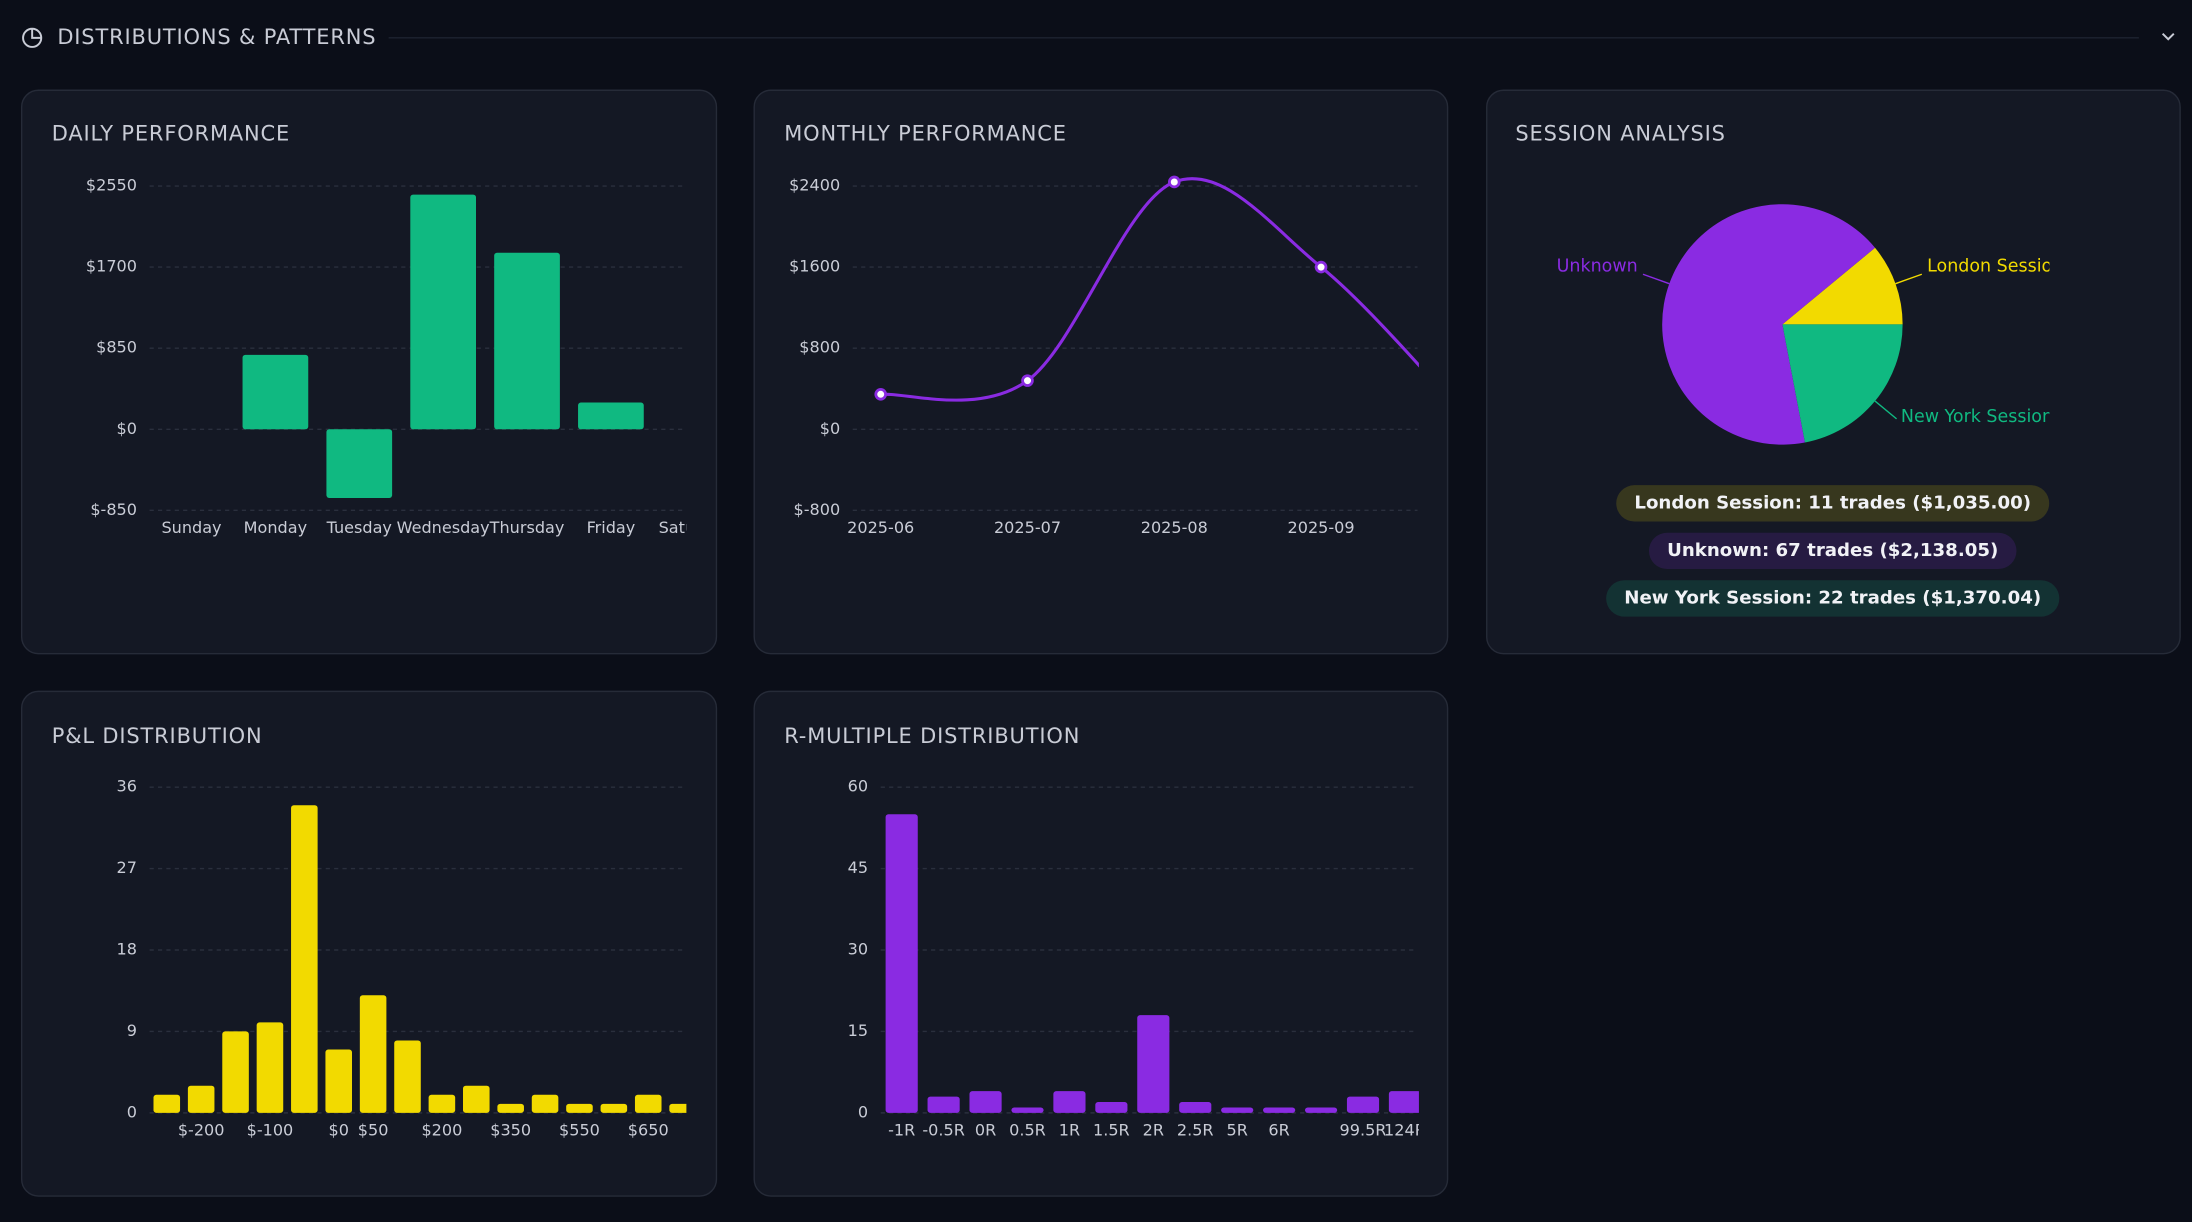 Image resolution: width=2192 pixels, height=1222 pixels. I want to click on y-tick-label: $850, so click(116, 347).